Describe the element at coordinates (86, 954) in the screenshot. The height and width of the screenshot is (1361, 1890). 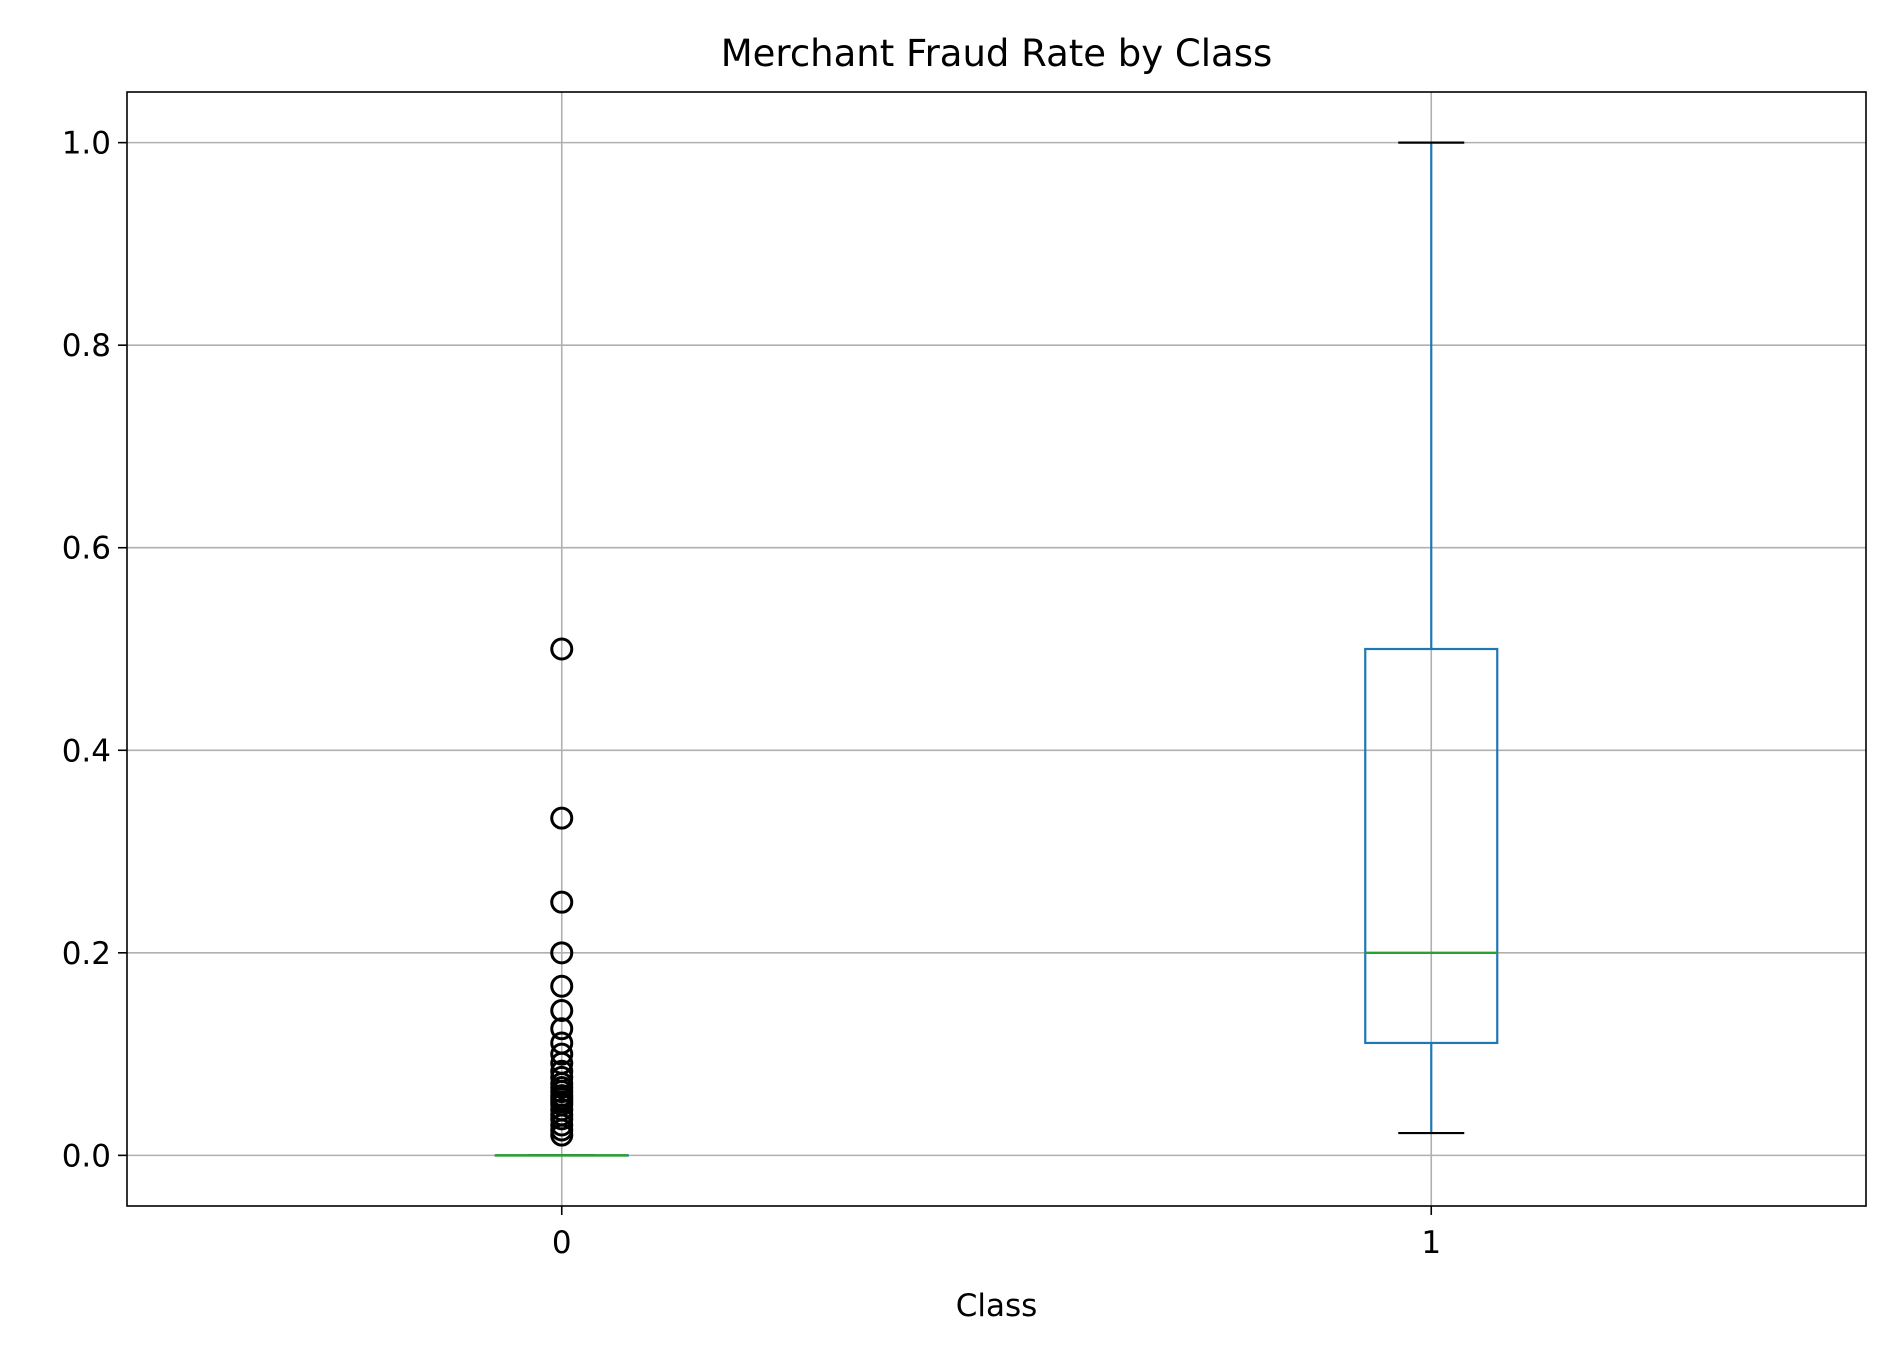
I see `y-tick-label: 0.2` at that location.